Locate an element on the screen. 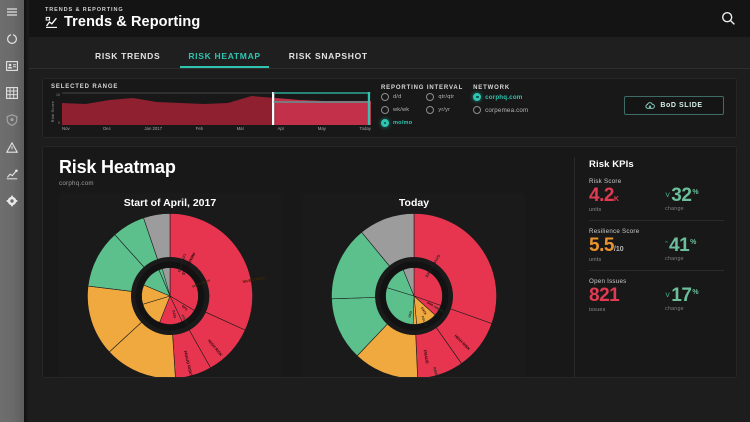 This screenshot has height=422, width=750. sparkline-plot: Nov Dec Jan 2017 Feb Mar Apr May Today is located at coordinates (216, 113).